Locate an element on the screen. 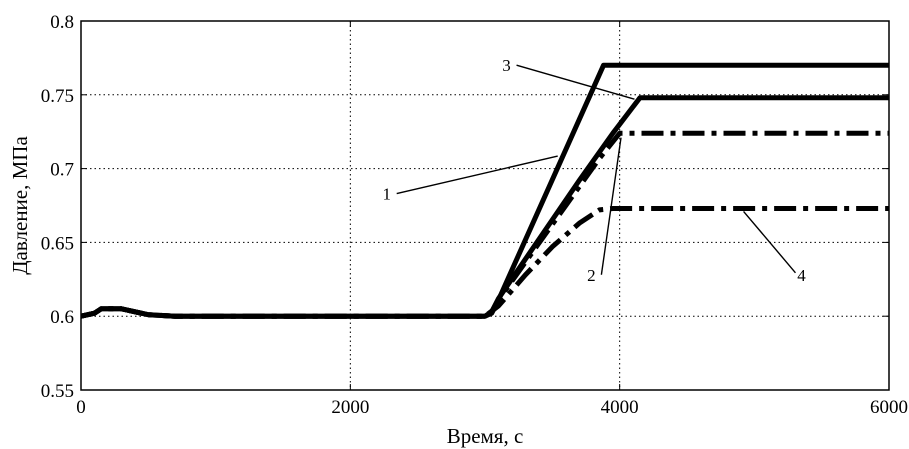 This screenshot has height=449, width=909. annotation-label-3: 3 is located at coordinates (506, 65).